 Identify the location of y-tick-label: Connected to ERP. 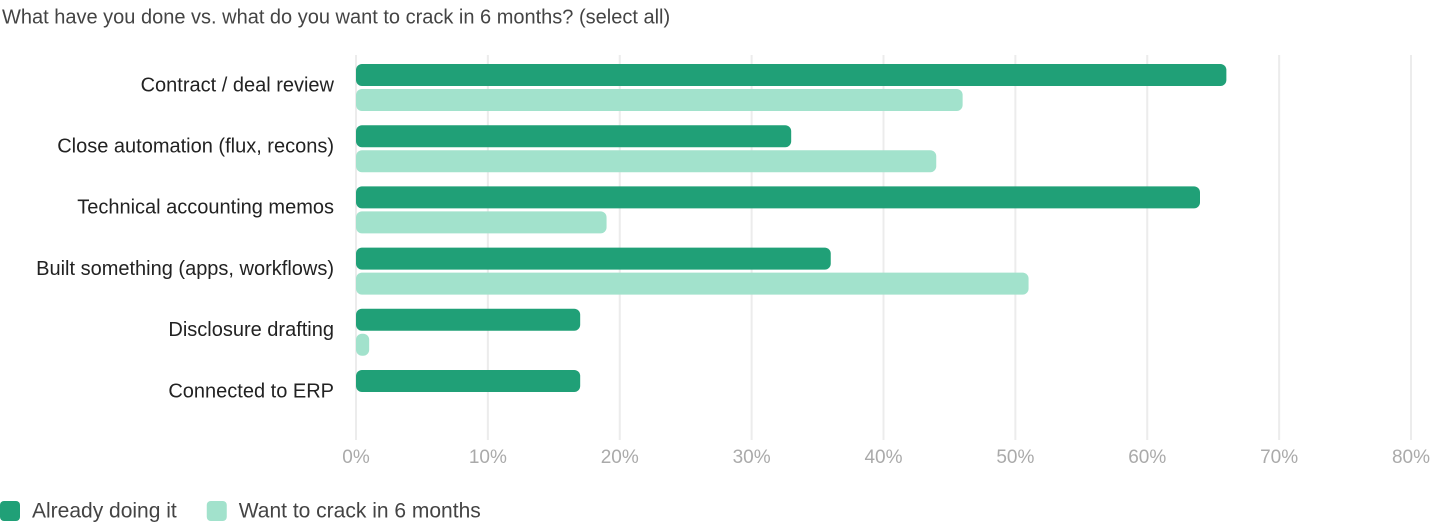
(251, 391).